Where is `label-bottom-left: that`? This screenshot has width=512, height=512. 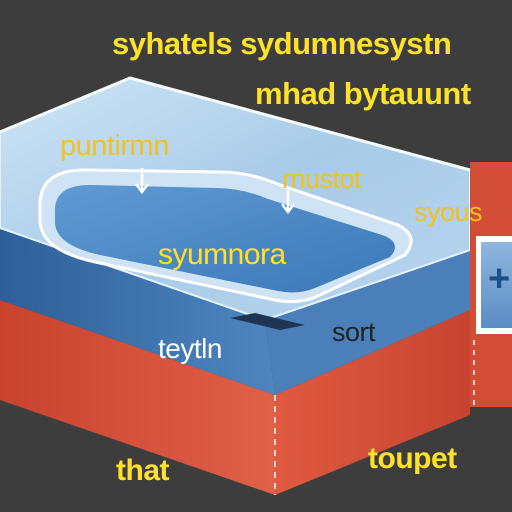
label-bottom-left: that is located at coordinates (143, 470).